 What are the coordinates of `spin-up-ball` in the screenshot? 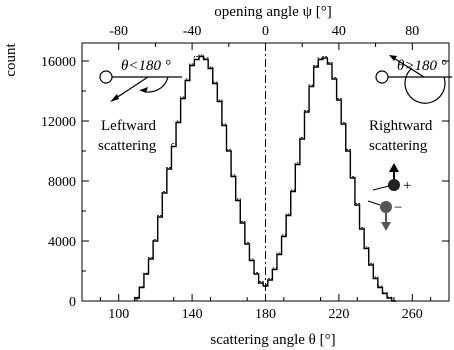 It's located at (394, 185).